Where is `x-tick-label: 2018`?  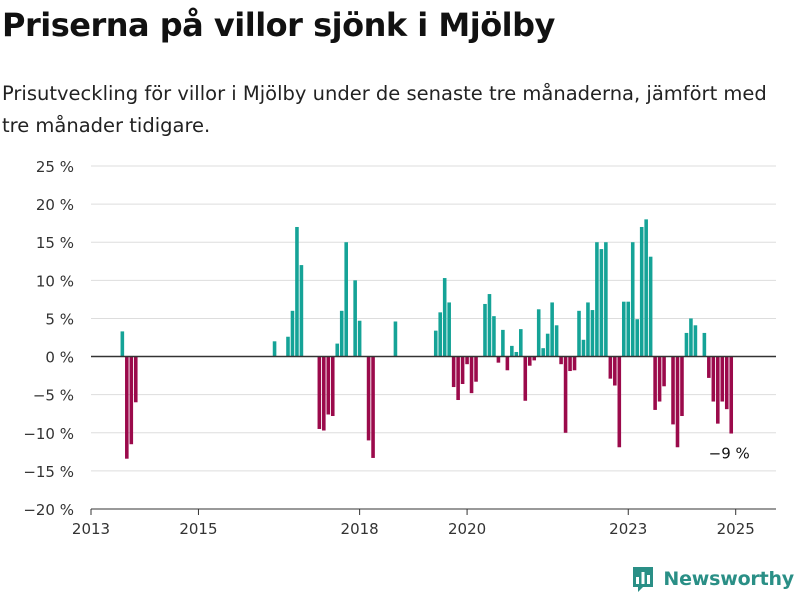
x-tick-label: 2018 is located at coordinates (360, 529).